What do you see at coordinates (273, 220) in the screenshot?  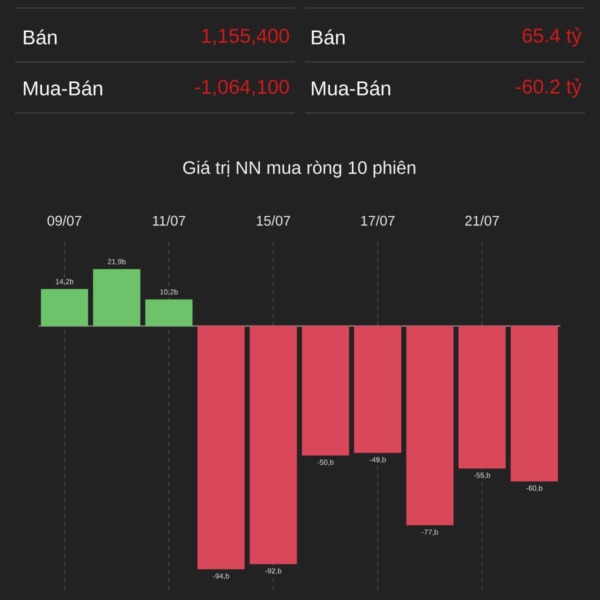 I see `x-tick-label: 15/07` at bounding box center [273, 220].